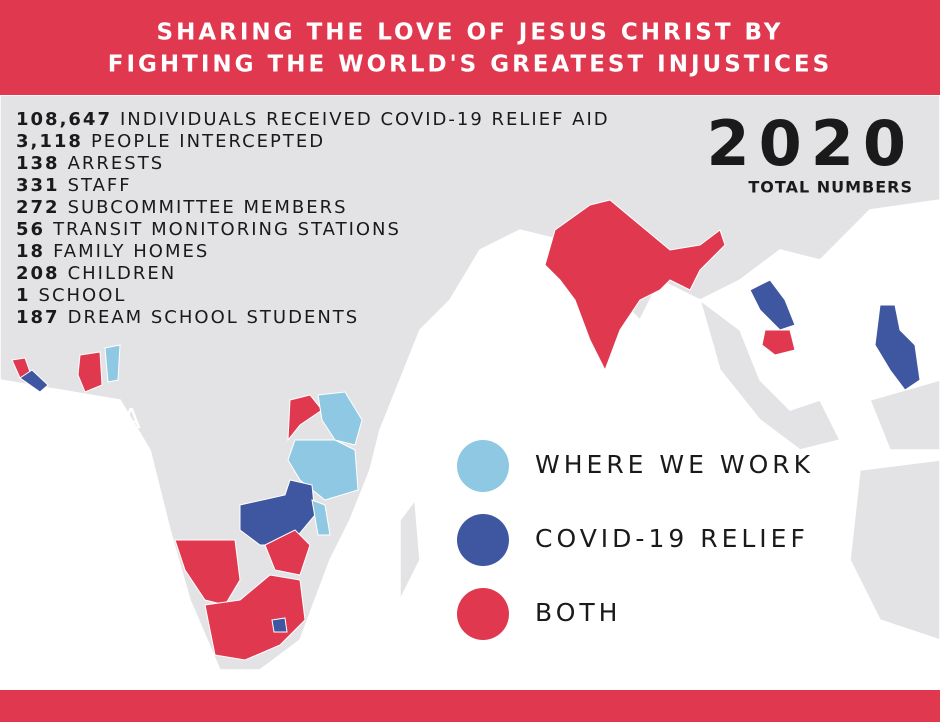 The height and width of the screenshot is (722, 940). Describe the element at coordinates (38, 207) in the screenshot. I see `stat-number: 272` at that location.